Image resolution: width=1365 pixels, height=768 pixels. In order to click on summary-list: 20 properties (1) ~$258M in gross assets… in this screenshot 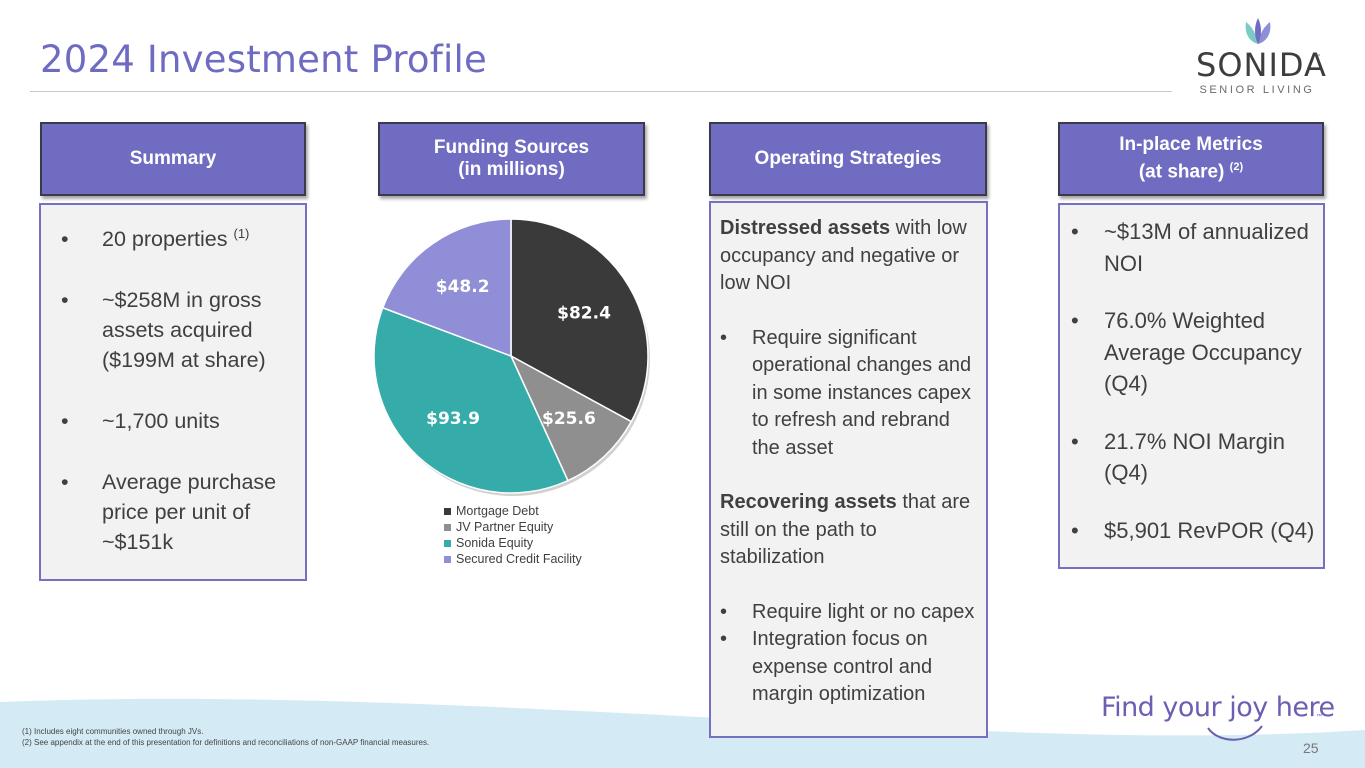, I will do `click(178, 390)`.